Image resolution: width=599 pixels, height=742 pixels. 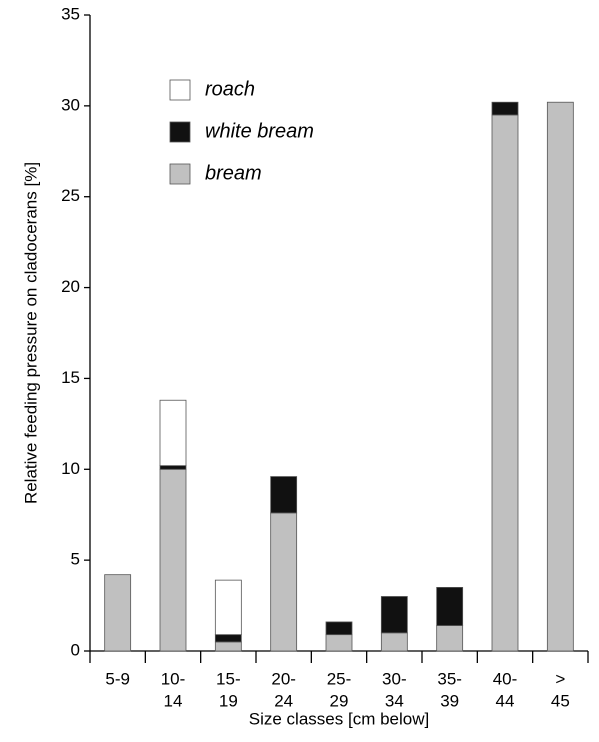 What do you see at coordinates (173, 700) in the screenshot?
I see `x-tick-label: 14` at bounding box center [173, 700].